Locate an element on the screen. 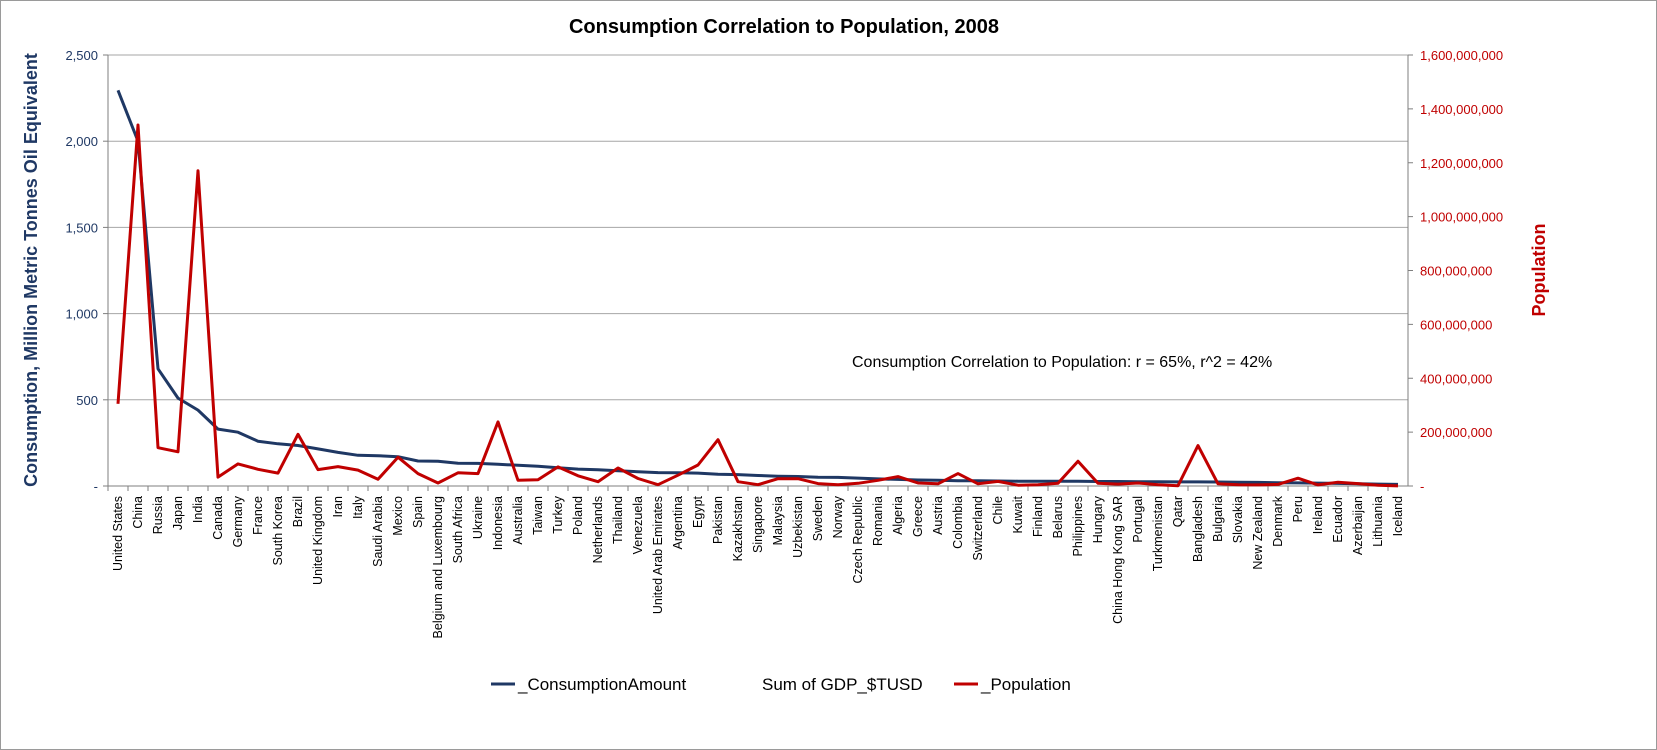 The image size is (1657, 750). x-category-label: Saudi Arabia is located at coordinates (378, 531).